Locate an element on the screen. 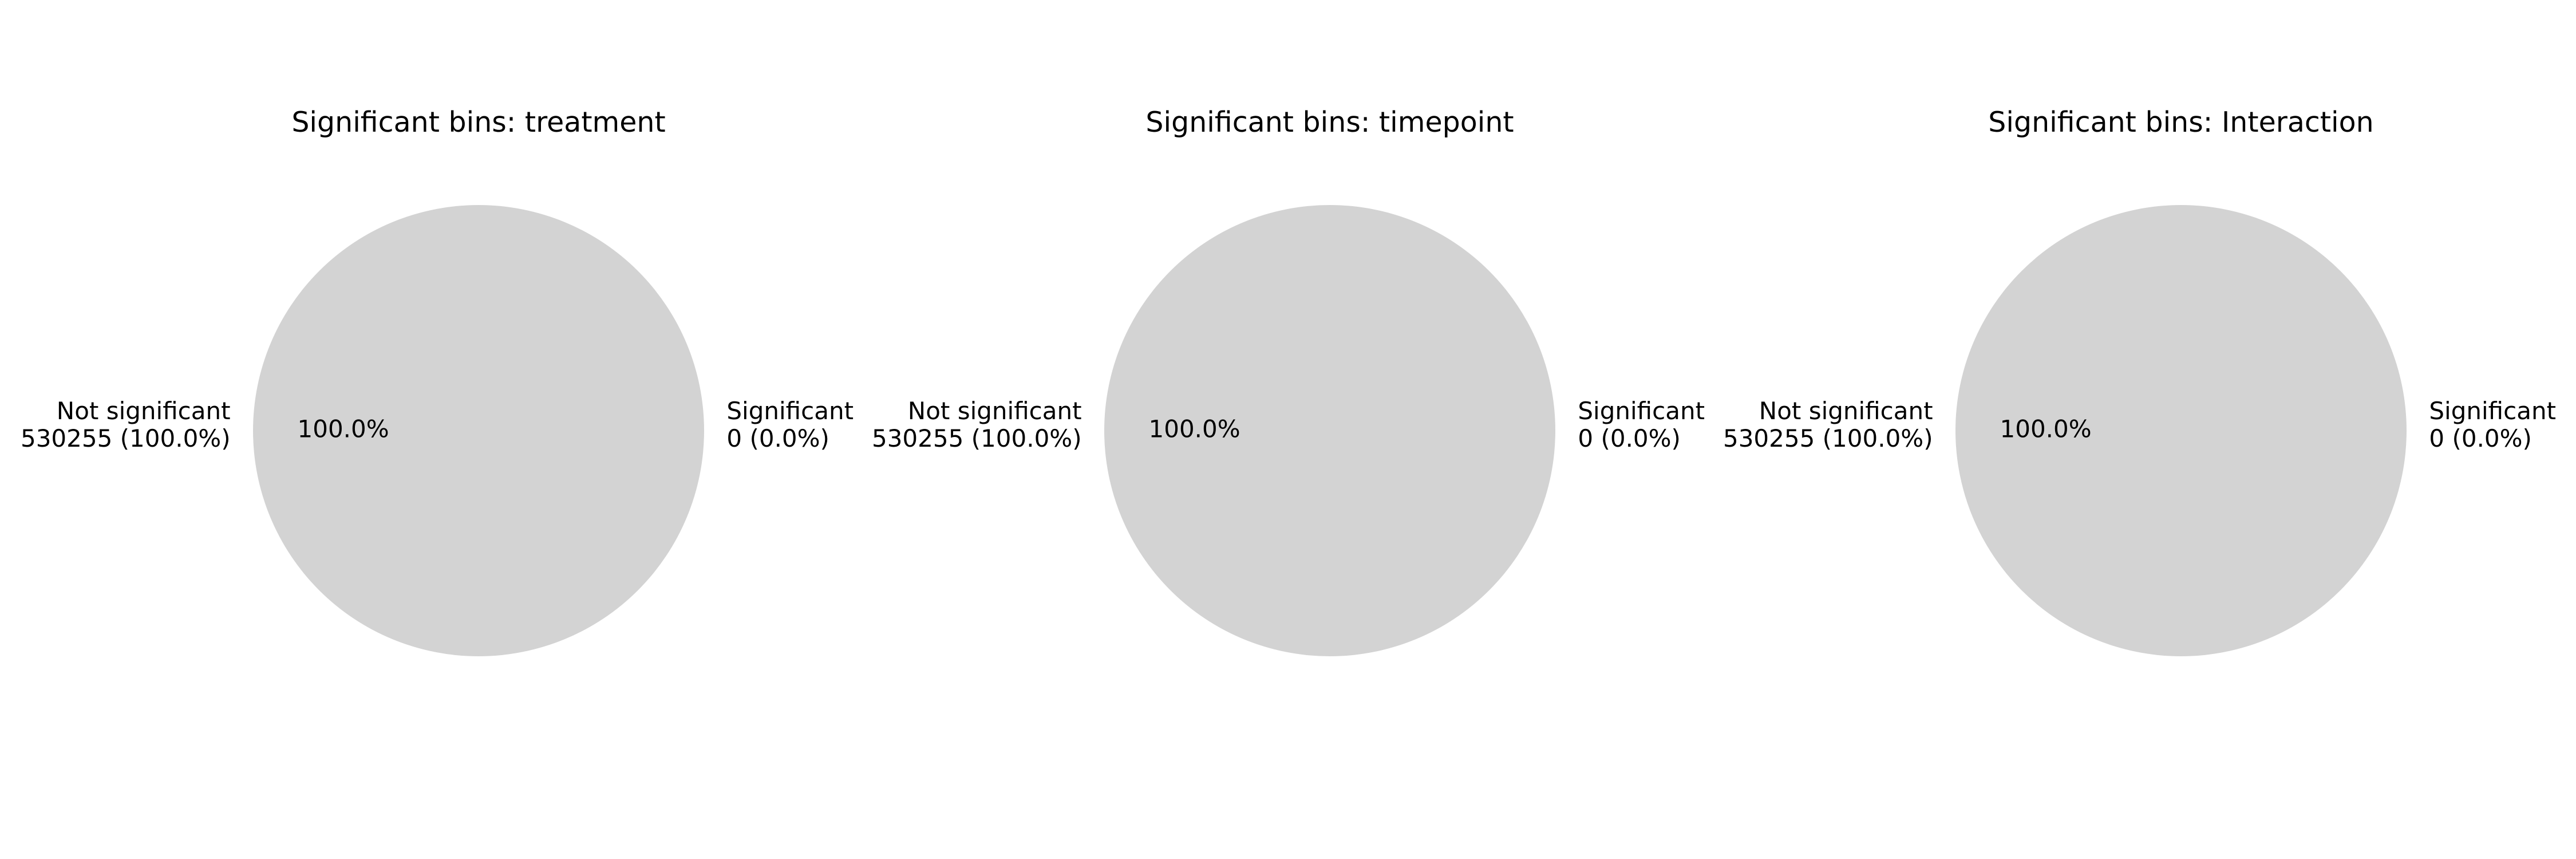 This screenshot has height=859, width=2576. chart-title: Significant bins: treatment is located at coordinates (478, 122).